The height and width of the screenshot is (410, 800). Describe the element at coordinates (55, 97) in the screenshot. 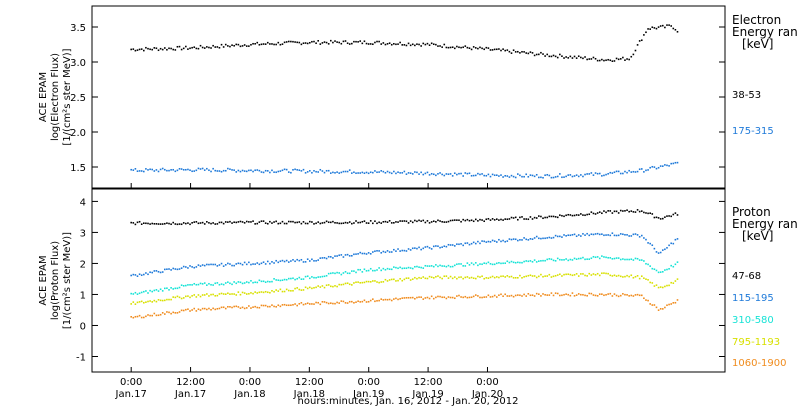

I see `y-axis-label-line: log(Electron Flux)` at that location.